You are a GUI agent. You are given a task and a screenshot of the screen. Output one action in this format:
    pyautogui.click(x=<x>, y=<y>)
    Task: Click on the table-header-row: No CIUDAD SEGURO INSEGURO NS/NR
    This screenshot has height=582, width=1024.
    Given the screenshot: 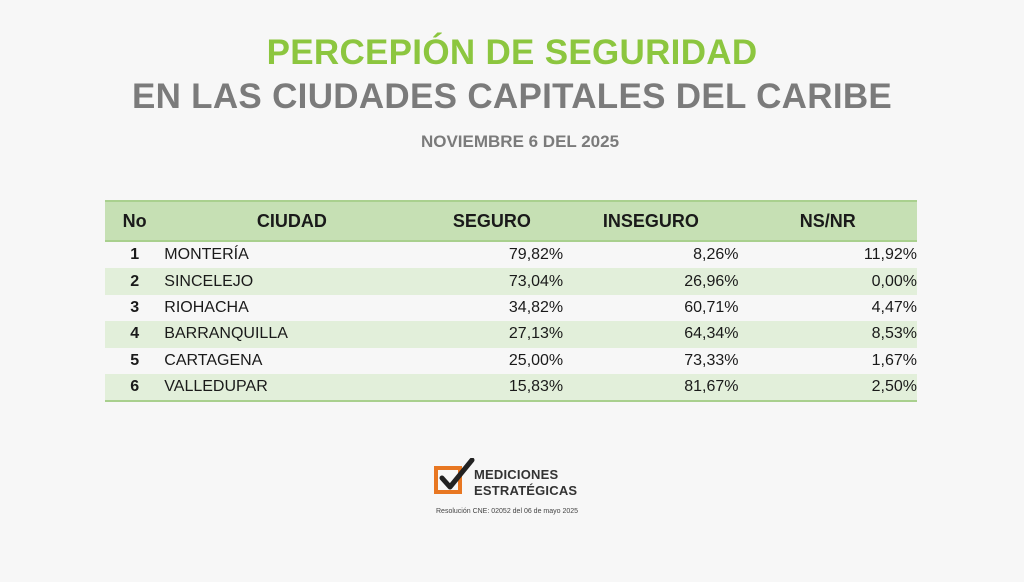 What is the action you would take?
    pyautogui.click(x=511, y=221)
    